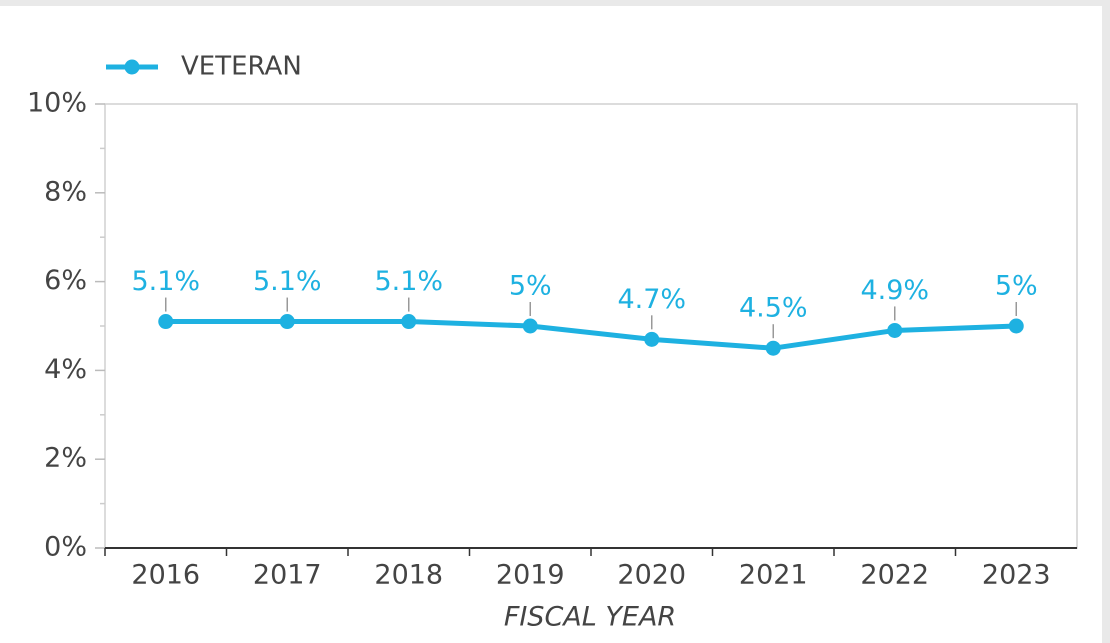 The width and height of the screenshot is (1110, 643). Describe the element at coordinates (65, 191) in the screenshot. I see `y-tick-label: 8%` at that location.